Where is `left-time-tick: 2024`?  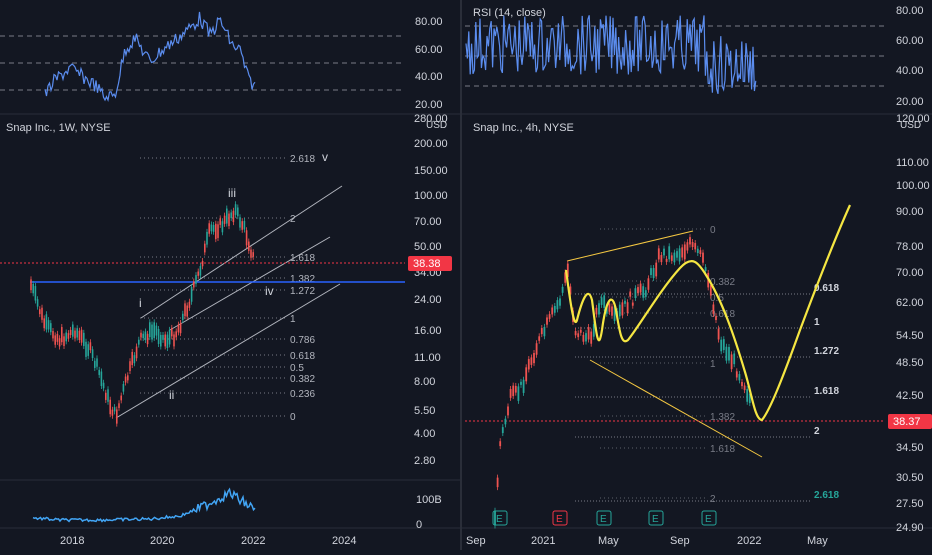 left-time-tick: 2024 is located at coordinates (344, 541).